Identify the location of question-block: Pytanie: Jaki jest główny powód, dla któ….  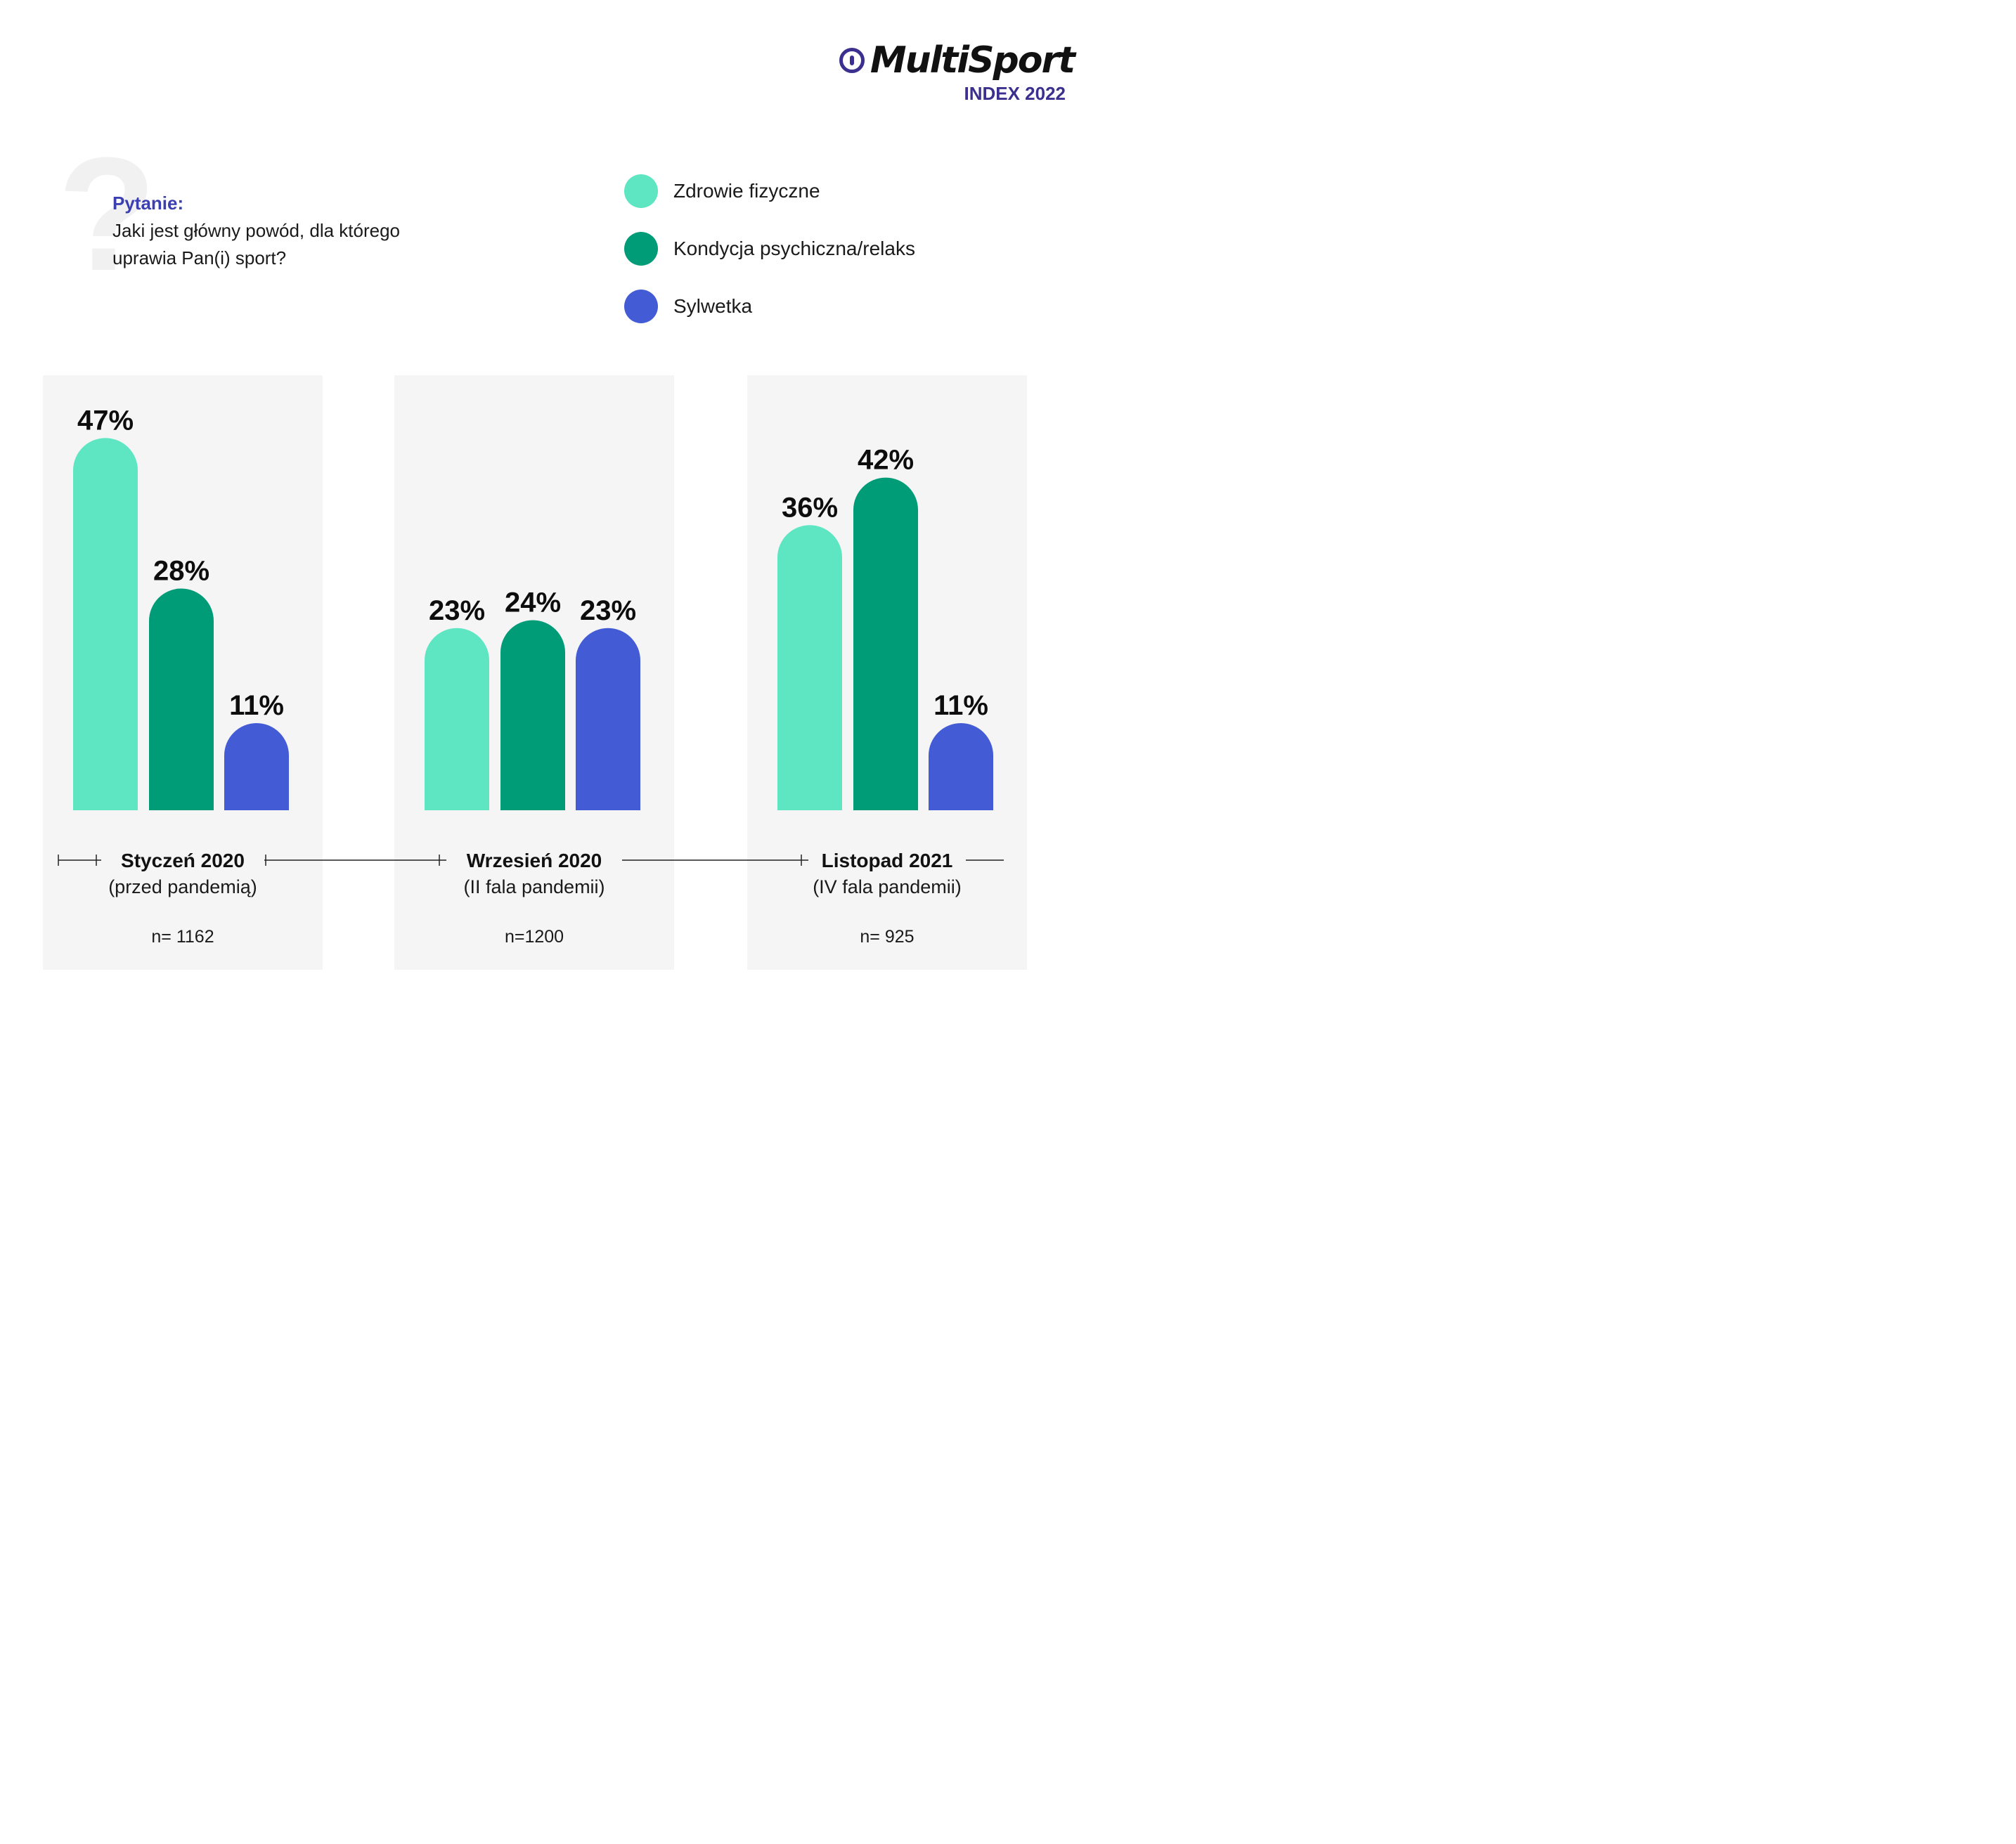
(256, 231).